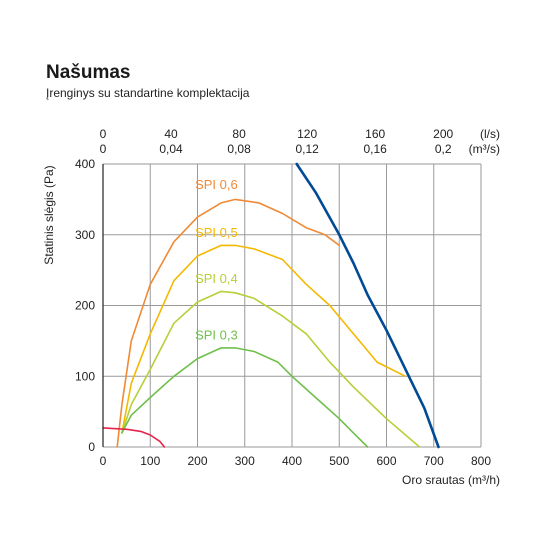 Image resolution: width=550 pixels, height=550 pixels. I want to click on series-line-fan, so click(367, 305).